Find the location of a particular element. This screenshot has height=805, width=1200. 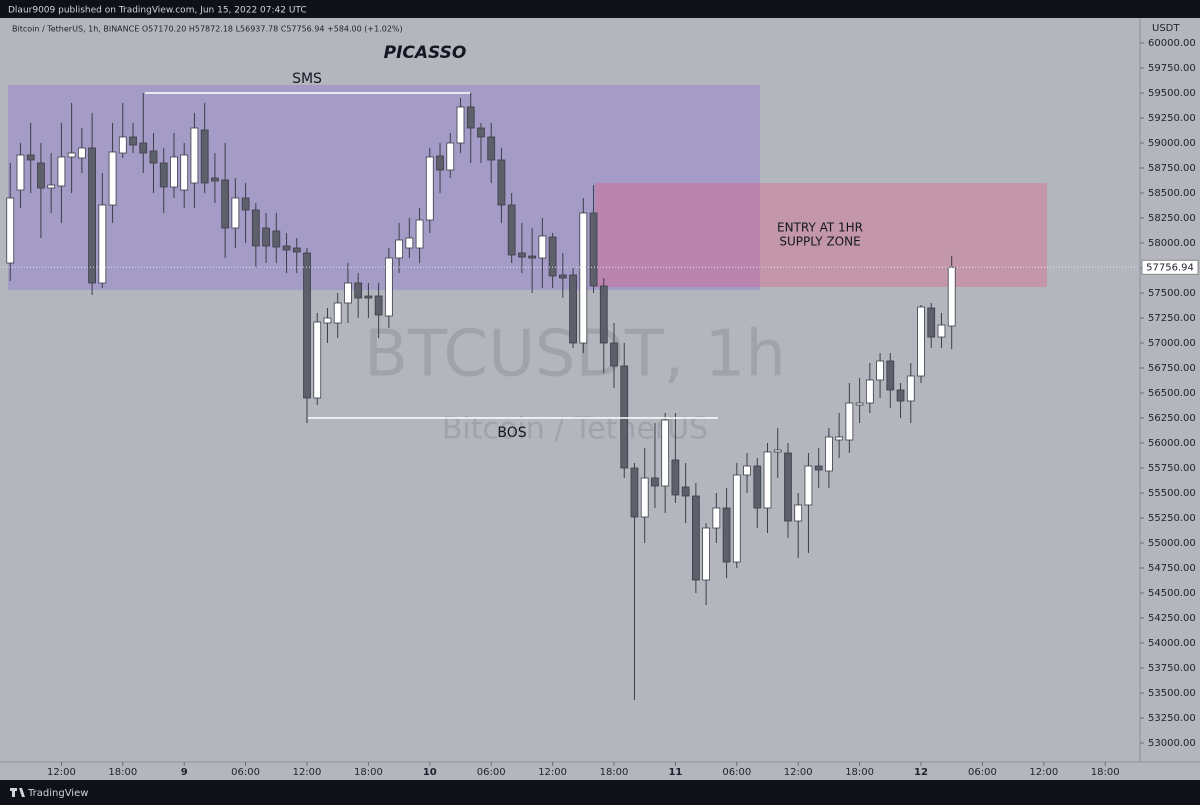

y-tick-label: 55250.00 is located at coordinates (1172, 518).